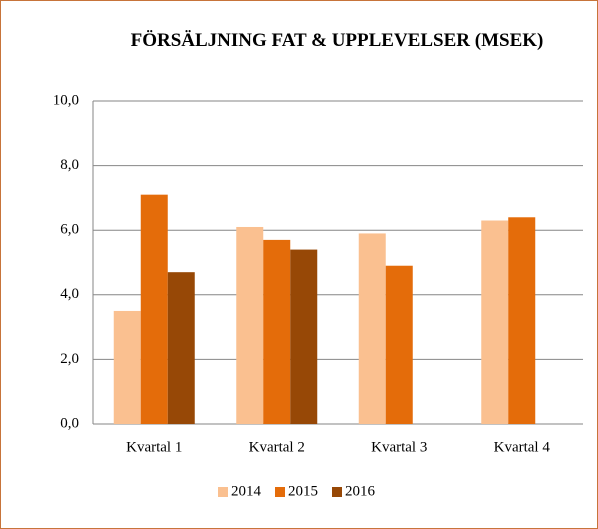 The height and width of the screenshot is (529, 598). Describe the element at coordinates (399, 447) in the screenshot. I see `x-tick-label: Kvartal 3` at that location.